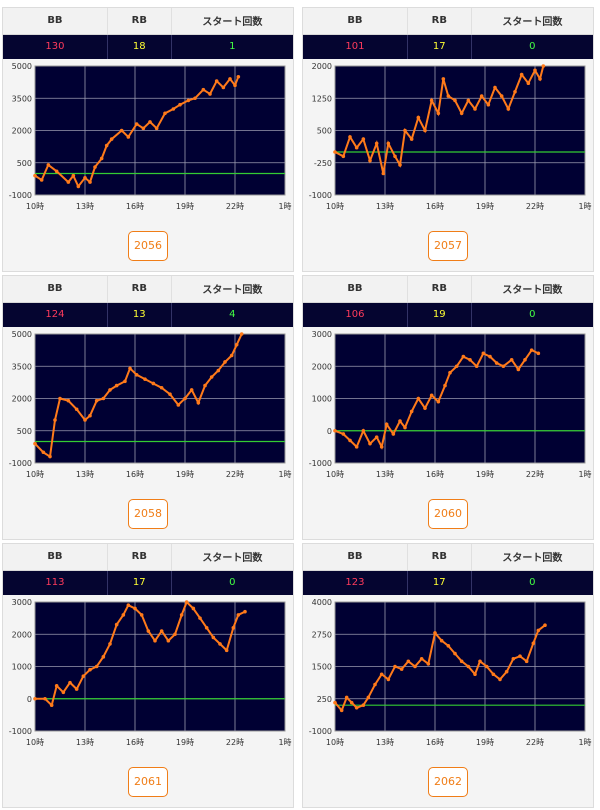 The height and width of the screenshot is (810, 600). What do you see at coordinates (232, 46) in the screenshot?
I see `start-value: 1` at bounding box center [232, 46].